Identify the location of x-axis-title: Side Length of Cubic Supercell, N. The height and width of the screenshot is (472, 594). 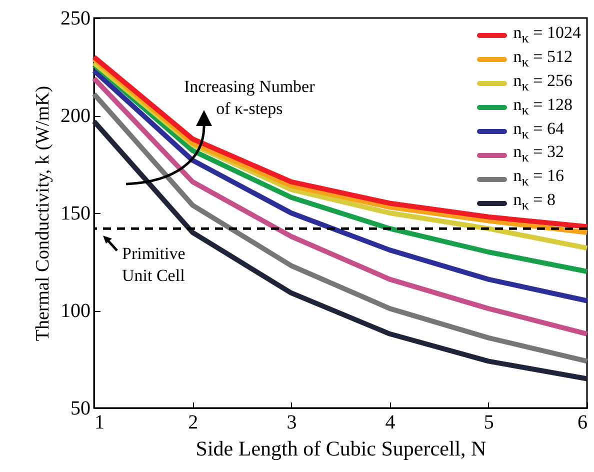
(341, 448).